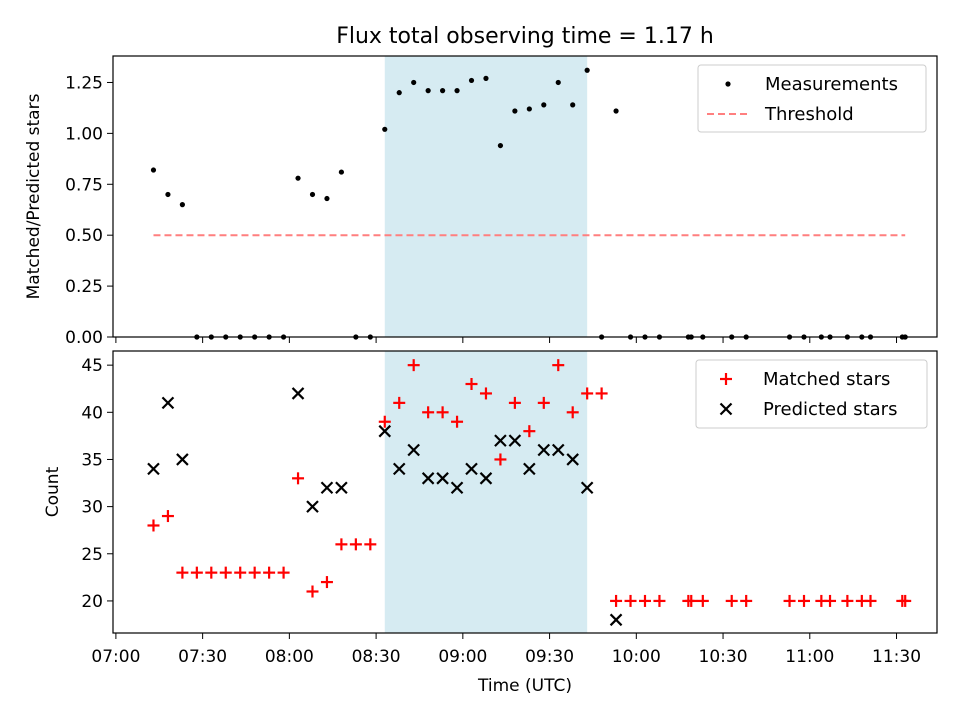  I want to click on legend-matched-marker, so click(726, 379).